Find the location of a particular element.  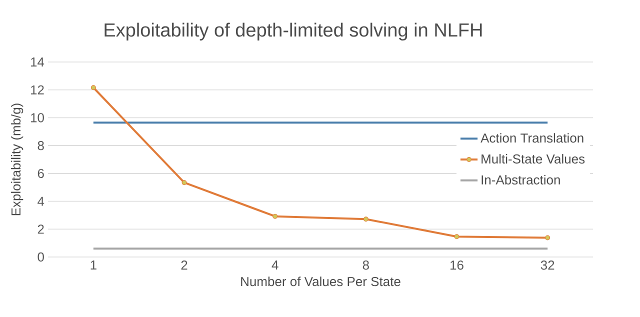

x-axis-title: Number of Values Per State is located at coordinates (320, 281).